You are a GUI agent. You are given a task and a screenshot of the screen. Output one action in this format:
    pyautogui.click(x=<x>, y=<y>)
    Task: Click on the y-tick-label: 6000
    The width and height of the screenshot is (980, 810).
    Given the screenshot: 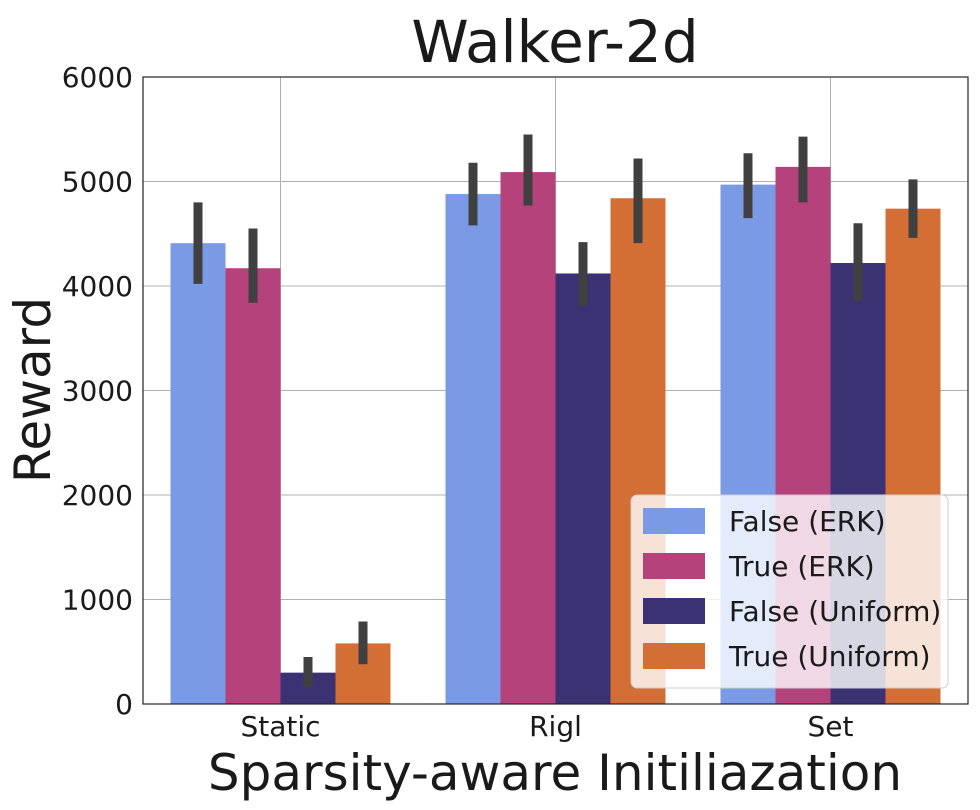 What is the action you would take?
    pyautogui.click(x=97, y=77)
    